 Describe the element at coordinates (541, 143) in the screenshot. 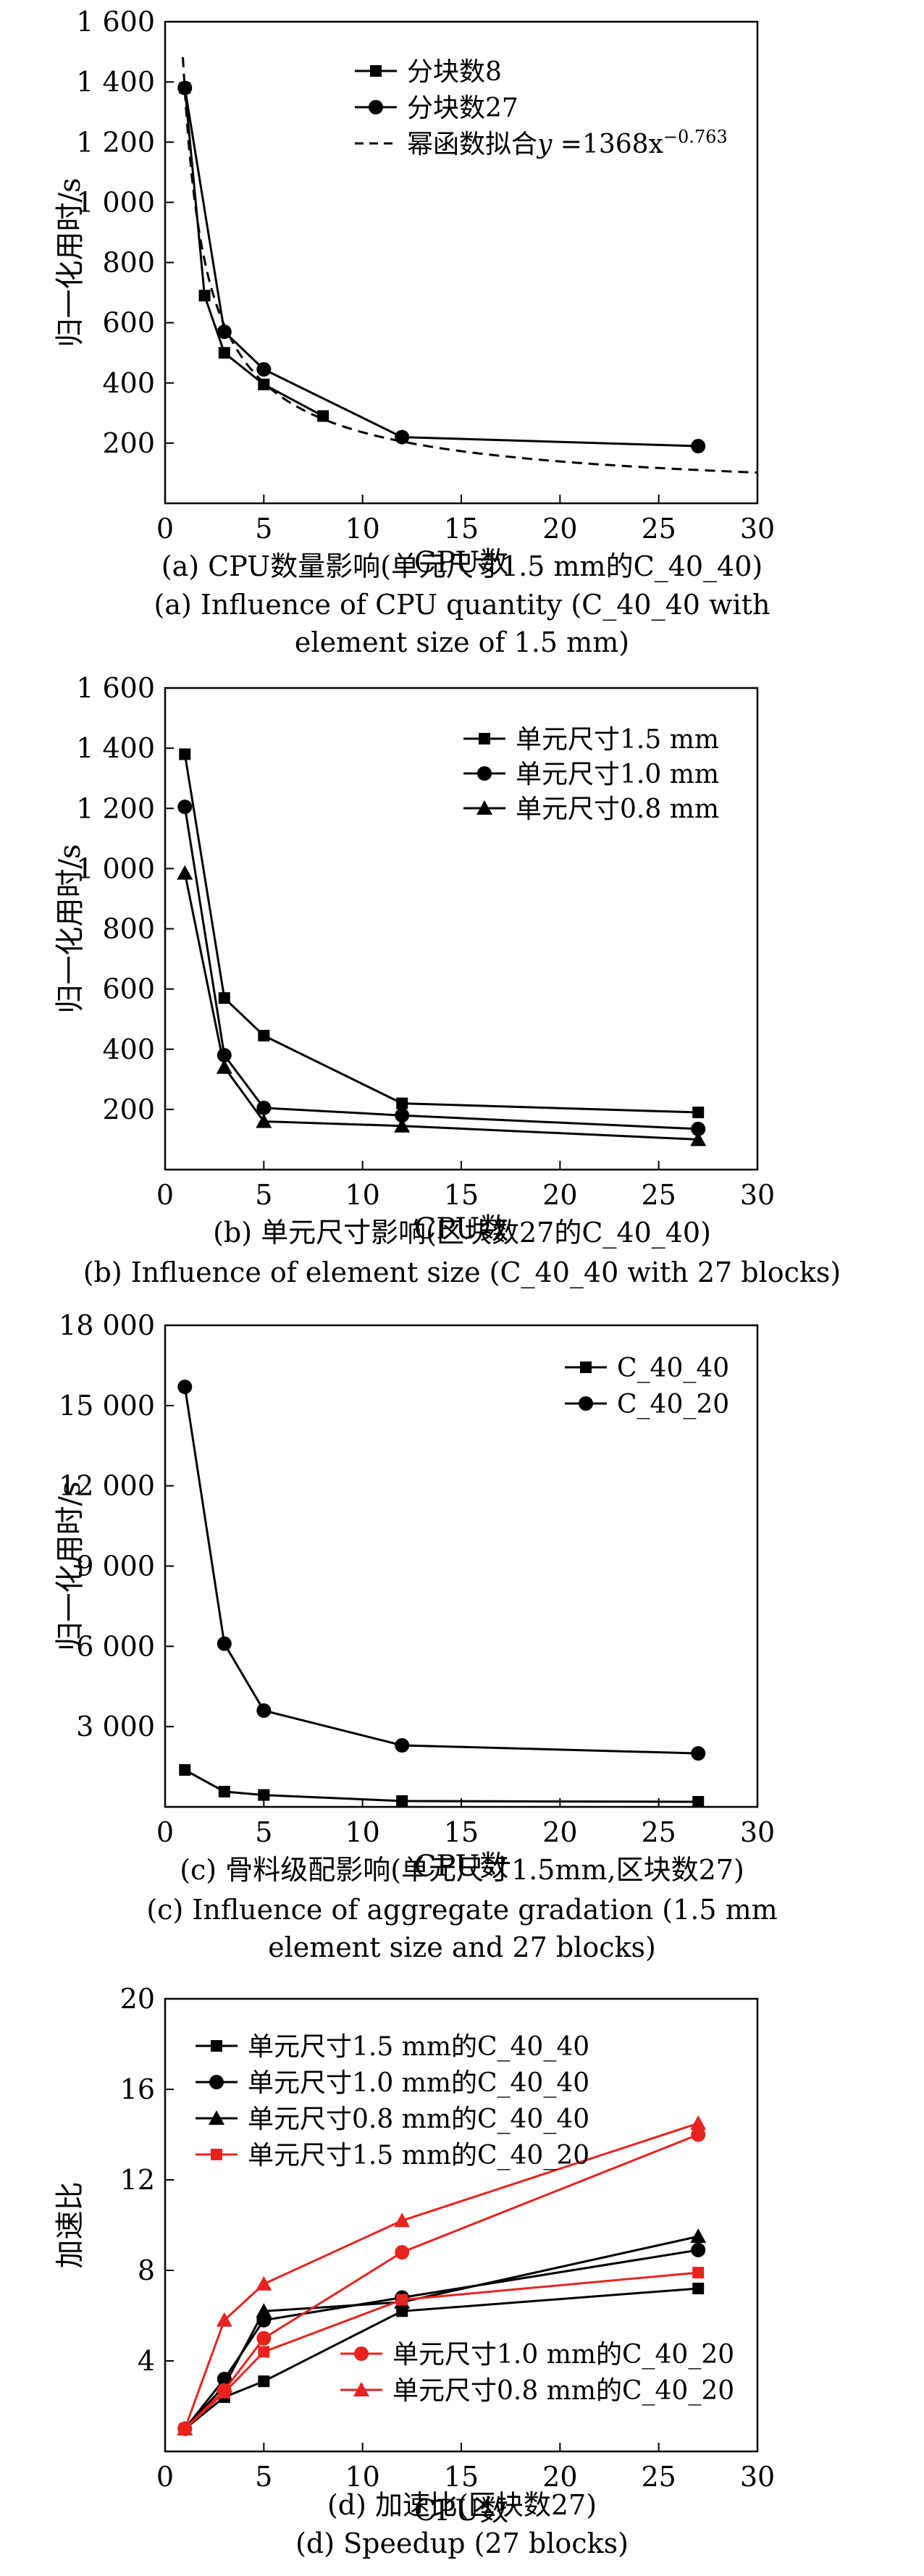

I see `legend-item: 幂函数拟合y =1368x−0.763` at that location.